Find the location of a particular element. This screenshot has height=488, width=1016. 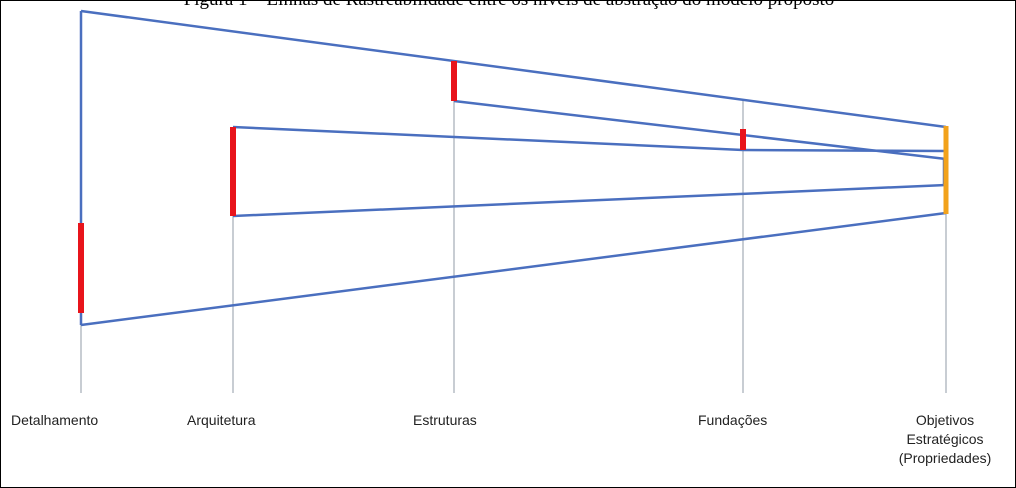

stage-label-objetivos: Objetivos Estratégicos (Propriedades) is located at coordinates (945, 439).